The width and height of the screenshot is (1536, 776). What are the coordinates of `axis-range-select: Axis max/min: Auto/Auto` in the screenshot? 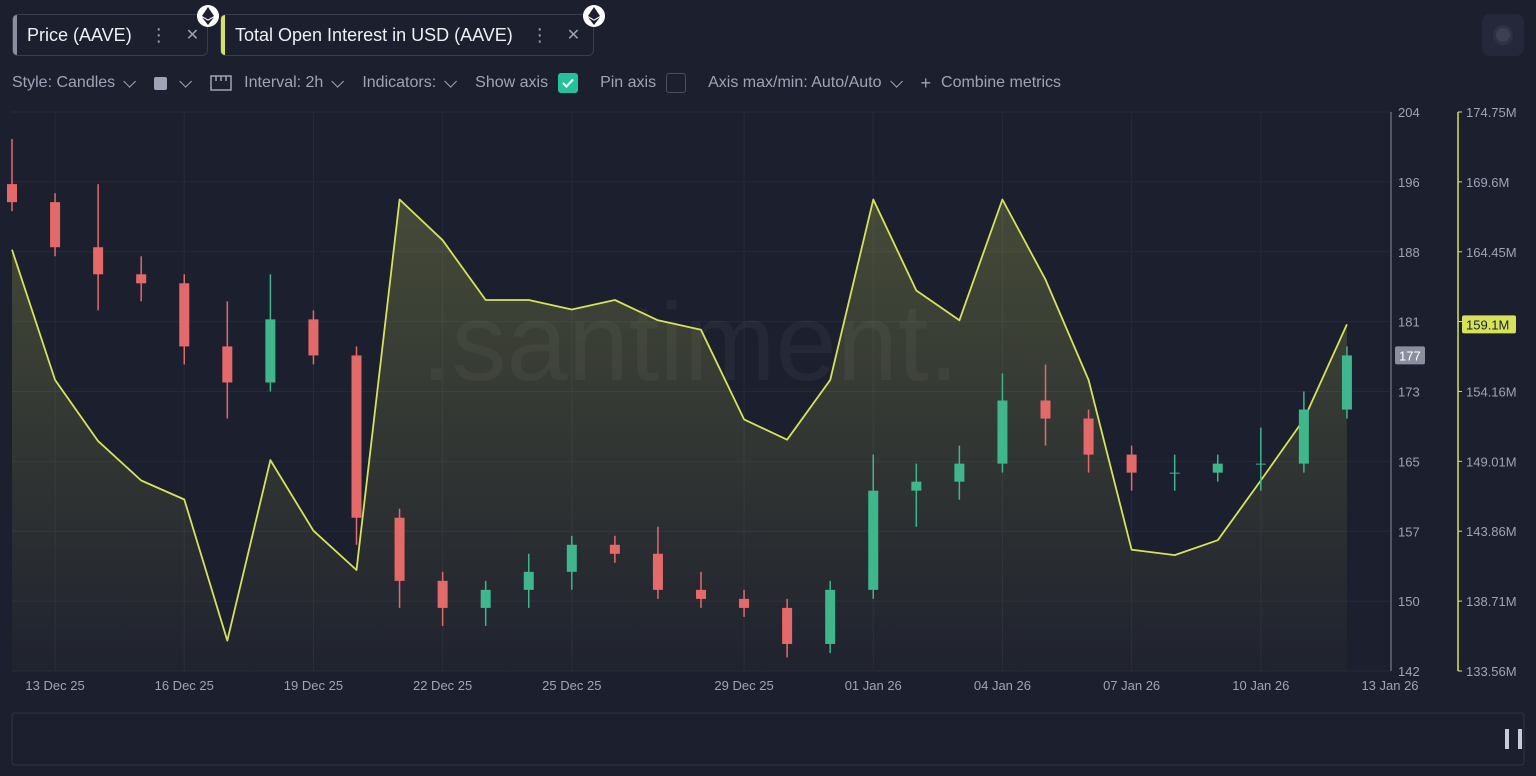 It's located at (805, 83).